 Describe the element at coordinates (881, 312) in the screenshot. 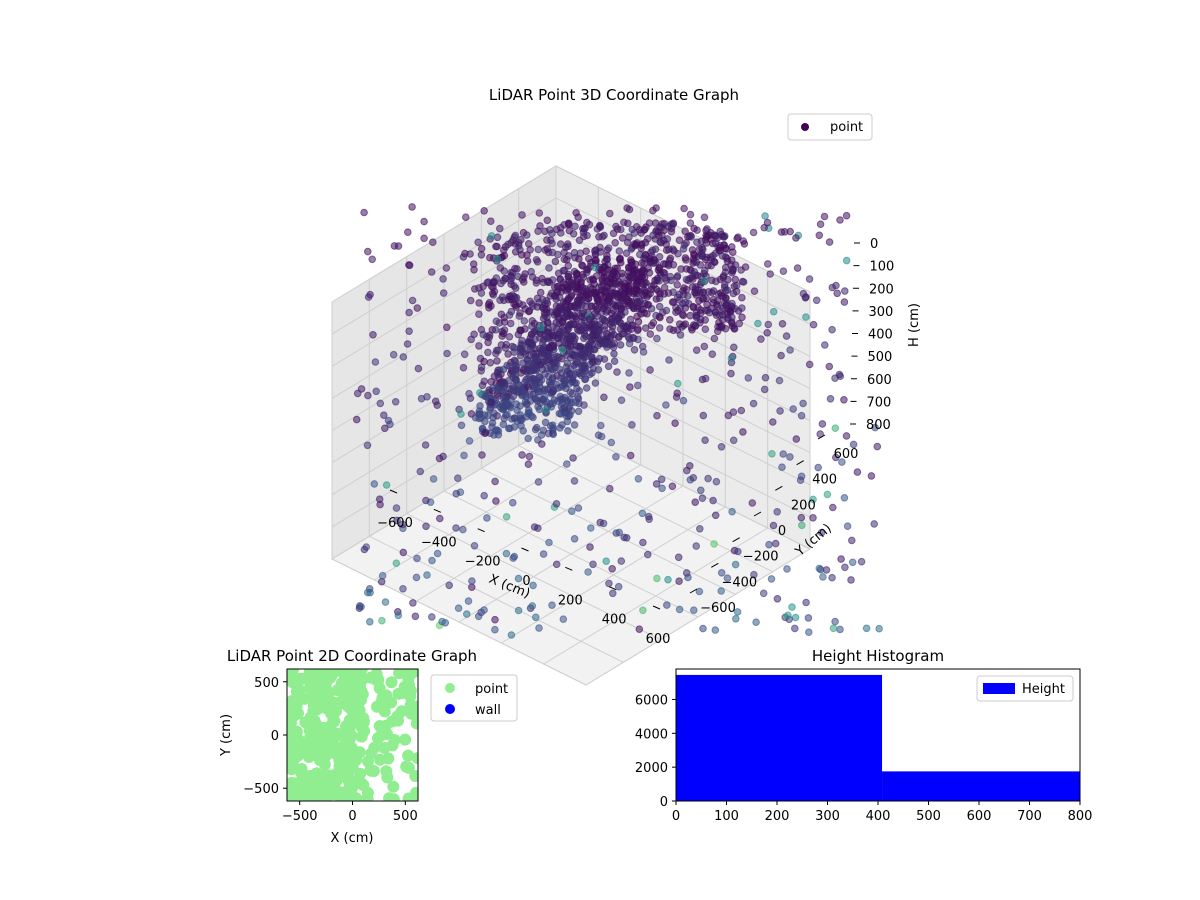

I see `z-tick-label: 300` at that location.